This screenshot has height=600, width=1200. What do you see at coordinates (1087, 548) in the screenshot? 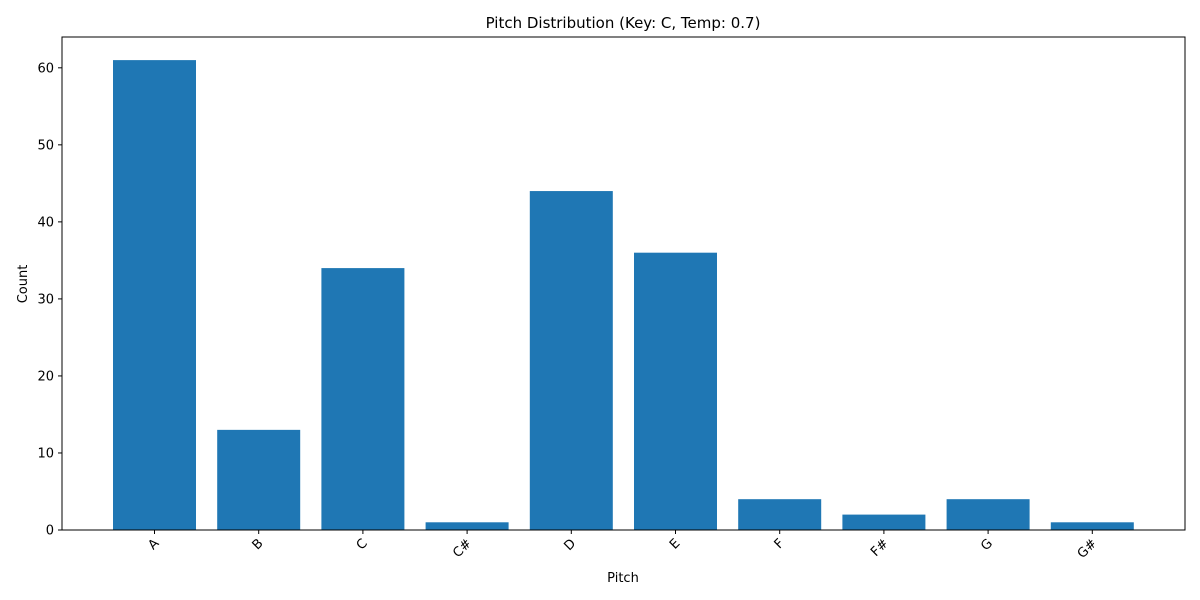
I see `x-tick-label: G#` at bounding box center [1087, 548].